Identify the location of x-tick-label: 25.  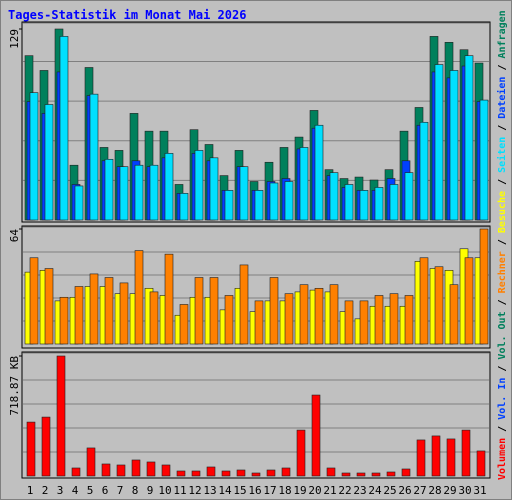
(389, 490).